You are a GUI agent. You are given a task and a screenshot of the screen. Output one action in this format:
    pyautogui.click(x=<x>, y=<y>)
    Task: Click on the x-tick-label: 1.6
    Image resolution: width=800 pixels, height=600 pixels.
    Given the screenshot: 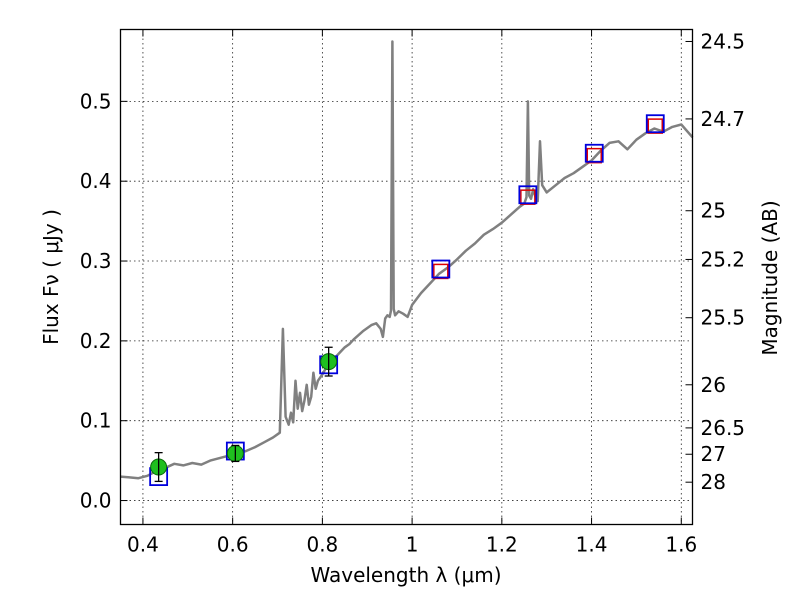 What is the action you would take?
    pyautogui.click(x=681, y=545)
    